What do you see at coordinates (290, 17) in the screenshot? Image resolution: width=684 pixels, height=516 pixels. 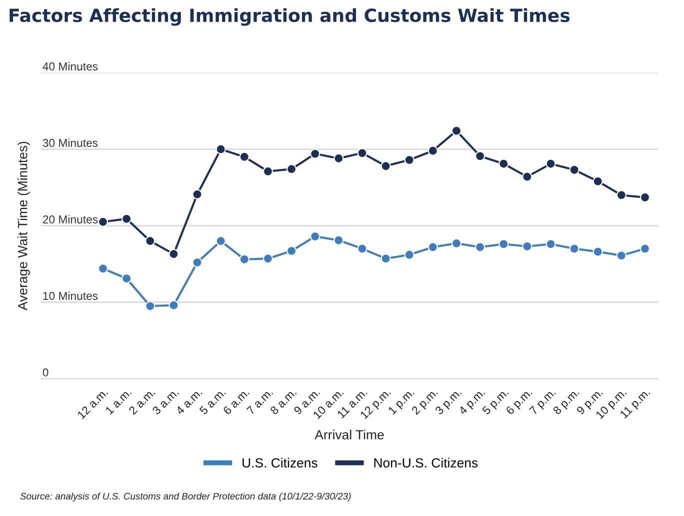 I see `chart-title: Factors Affecting Immigration and Customs Wait Times` at bounding box center [290, 17].